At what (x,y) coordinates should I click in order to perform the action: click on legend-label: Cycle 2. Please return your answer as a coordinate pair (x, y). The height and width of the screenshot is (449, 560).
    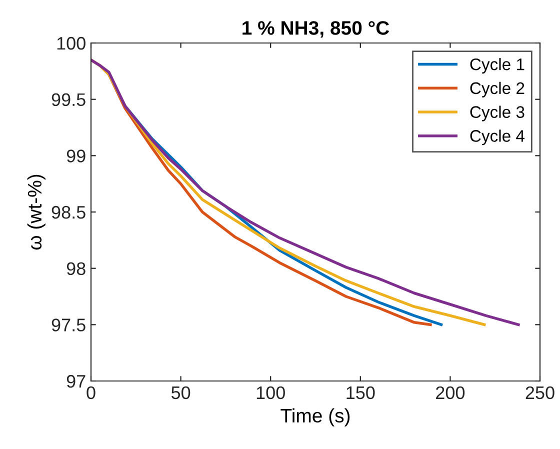
    Looking at the image, I should click on (497, 90).